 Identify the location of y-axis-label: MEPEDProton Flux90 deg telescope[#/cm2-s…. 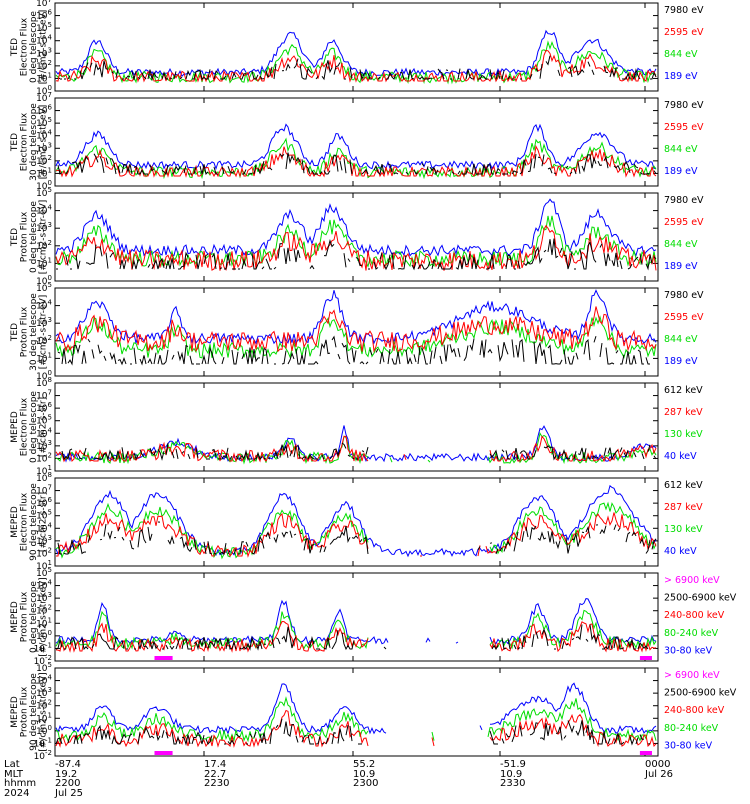
(29, 711).